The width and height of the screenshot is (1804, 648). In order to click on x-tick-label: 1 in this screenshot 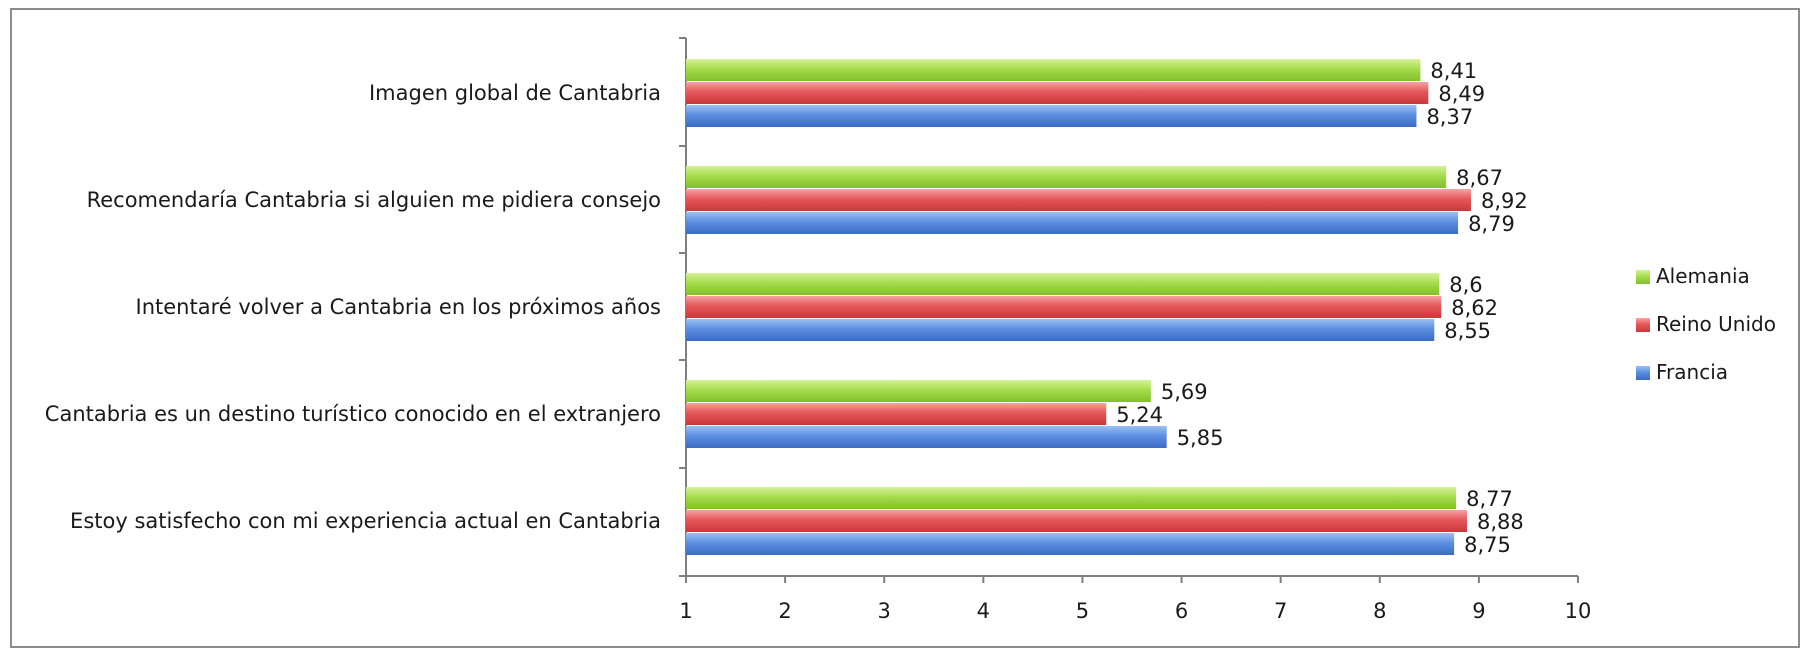, I will do `click(685, 611)`.